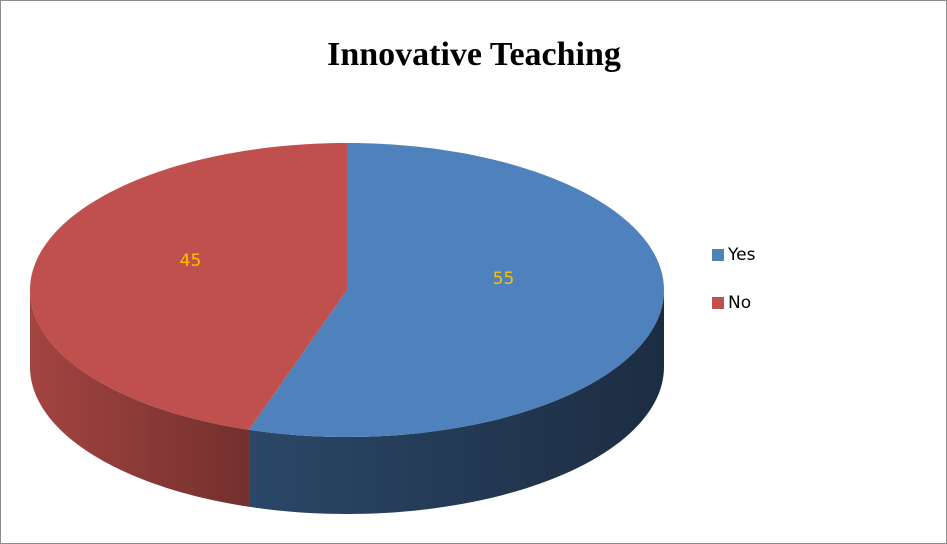 The image size is (947, 544). I want to click on legend-label: Yes, so click(741, 255).